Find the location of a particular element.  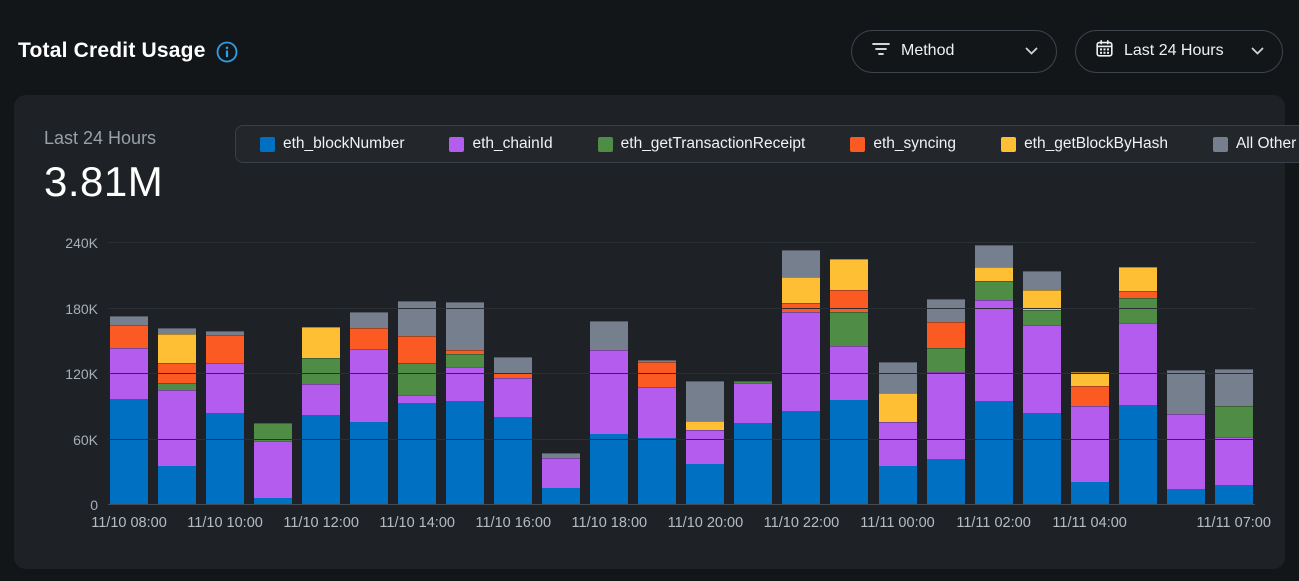

legend-item: eth_getBlockByHash is located at coordinates (1084, 144).